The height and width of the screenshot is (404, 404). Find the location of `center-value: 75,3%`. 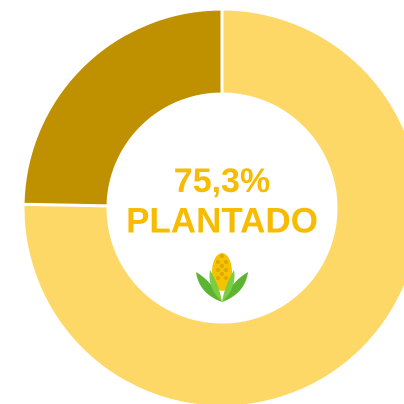

center-value: 75,3% is located at coordinates (222, 181).